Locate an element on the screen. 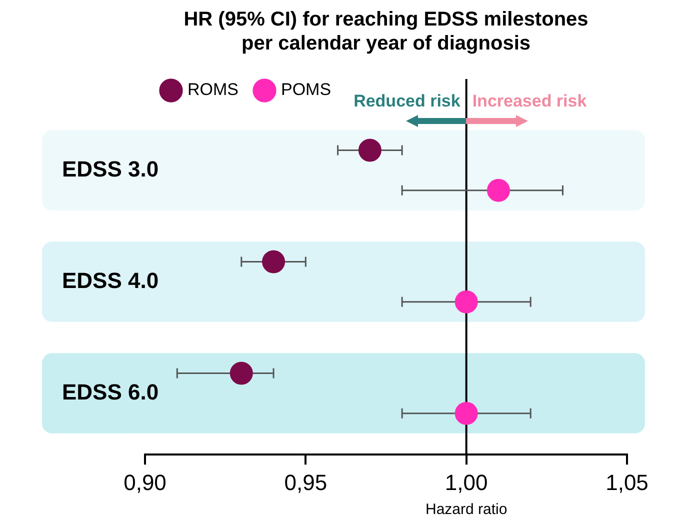  x-tick-label: 0,90 is located at coordinates (145, 482).